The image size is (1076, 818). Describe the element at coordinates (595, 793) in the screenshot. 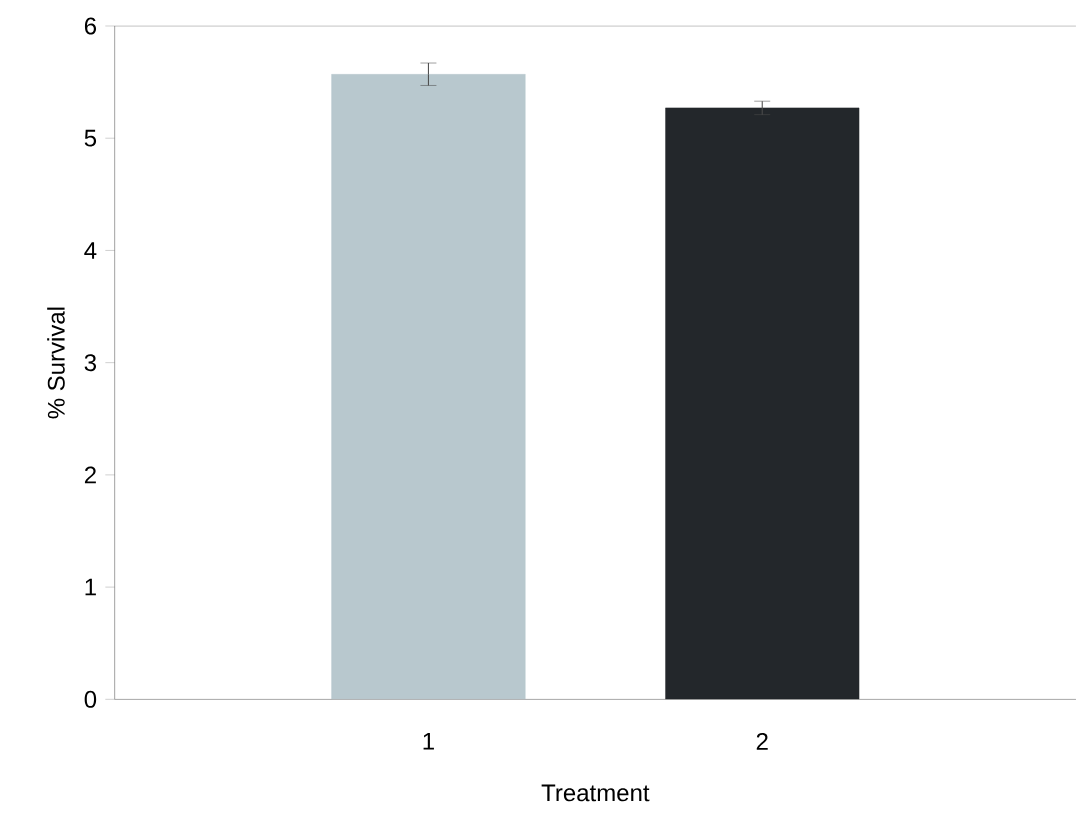

I see `x-axis-title: Treatment` at that location.